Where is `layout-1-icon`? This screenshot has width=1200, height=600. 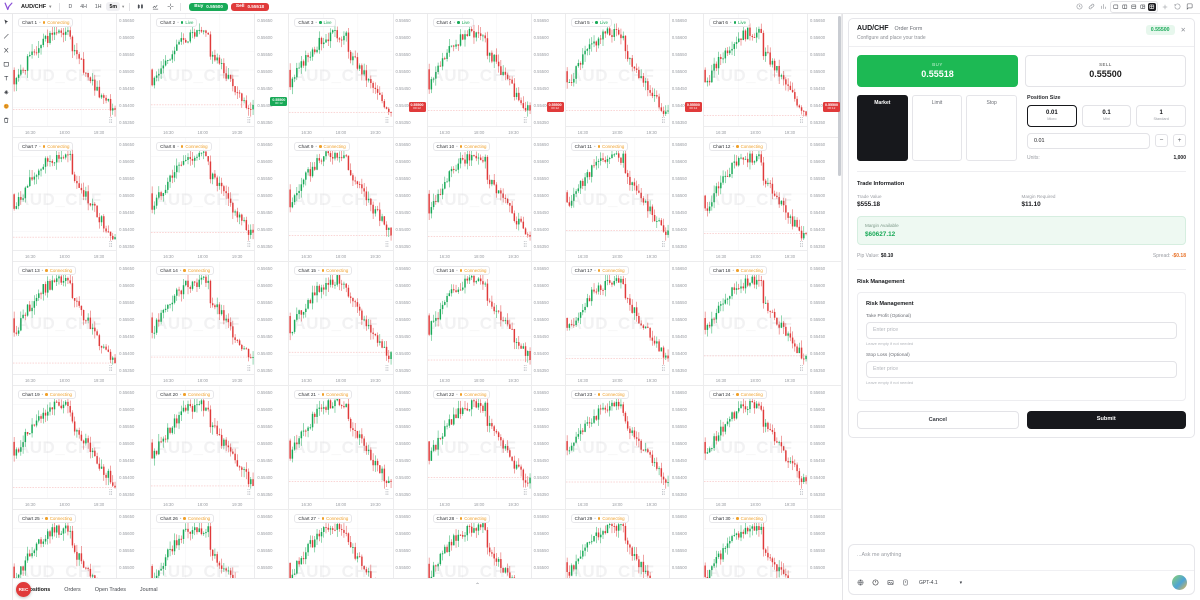 layout-1-icon is located at coordinates (1116, 7).